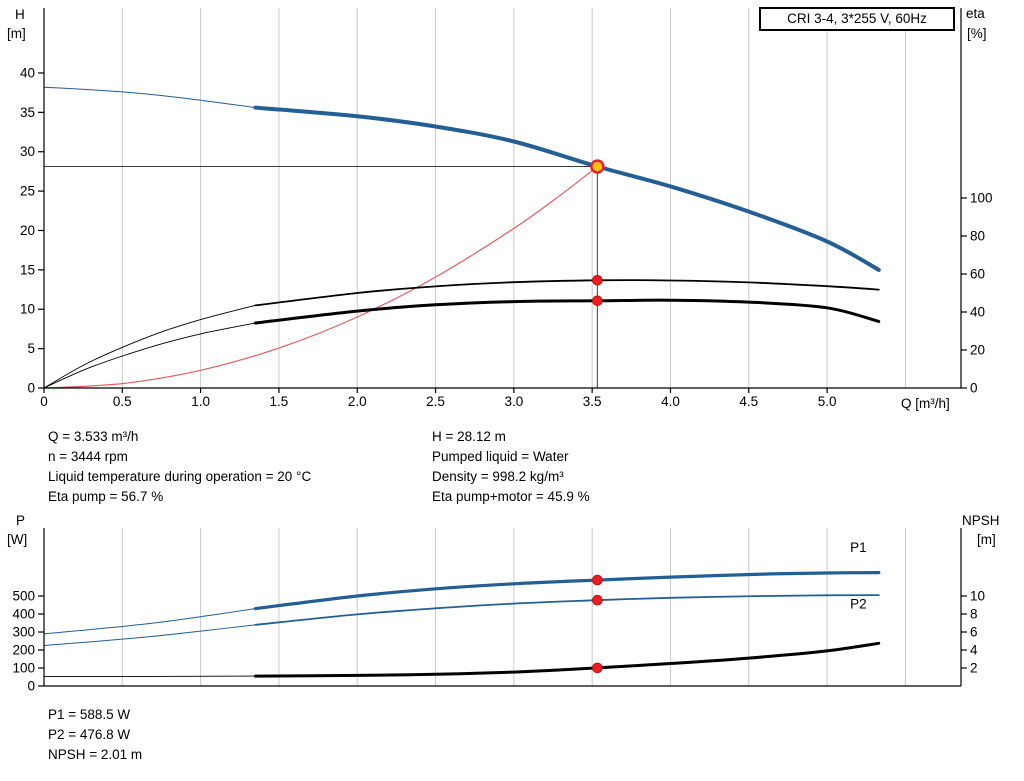 The width and height of the screenshot is (1024, 781). Describe the element at coordinates (200, 401) in the screenshot. I see `tick-label: 1.0` at that location.